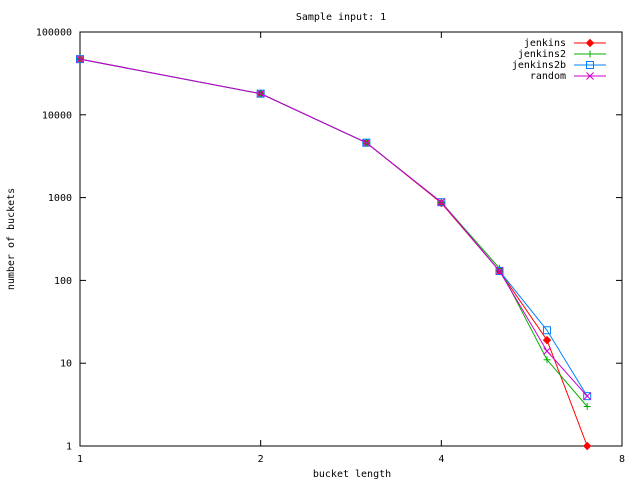  I want to click on y-tick-label: 1, so click(69, 447).